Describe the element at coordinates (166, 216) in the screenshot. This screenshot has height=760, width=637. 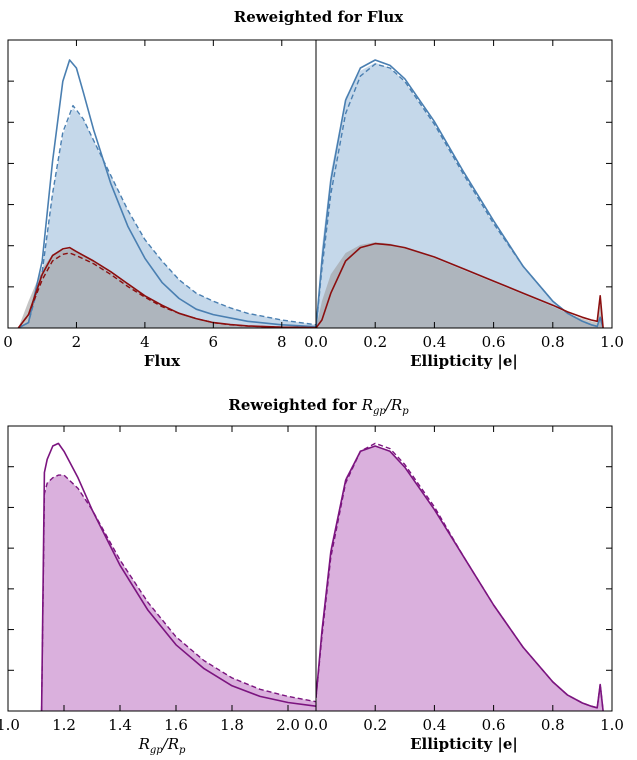
I see `top-left-blue-dashed-line` at that location.